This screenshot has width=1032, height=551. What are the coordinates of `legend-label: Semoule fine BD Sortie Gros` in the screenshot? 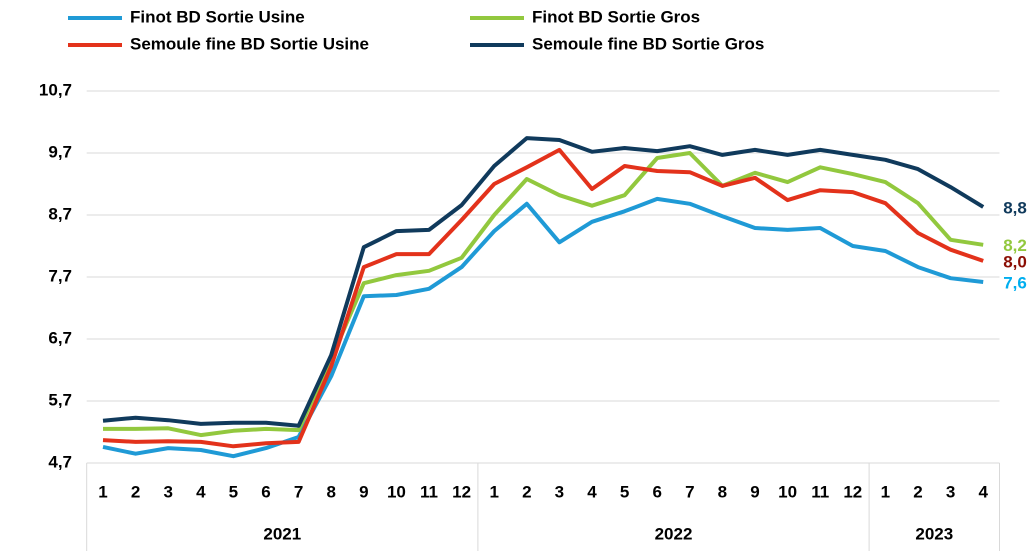 It's located at (648, 43).